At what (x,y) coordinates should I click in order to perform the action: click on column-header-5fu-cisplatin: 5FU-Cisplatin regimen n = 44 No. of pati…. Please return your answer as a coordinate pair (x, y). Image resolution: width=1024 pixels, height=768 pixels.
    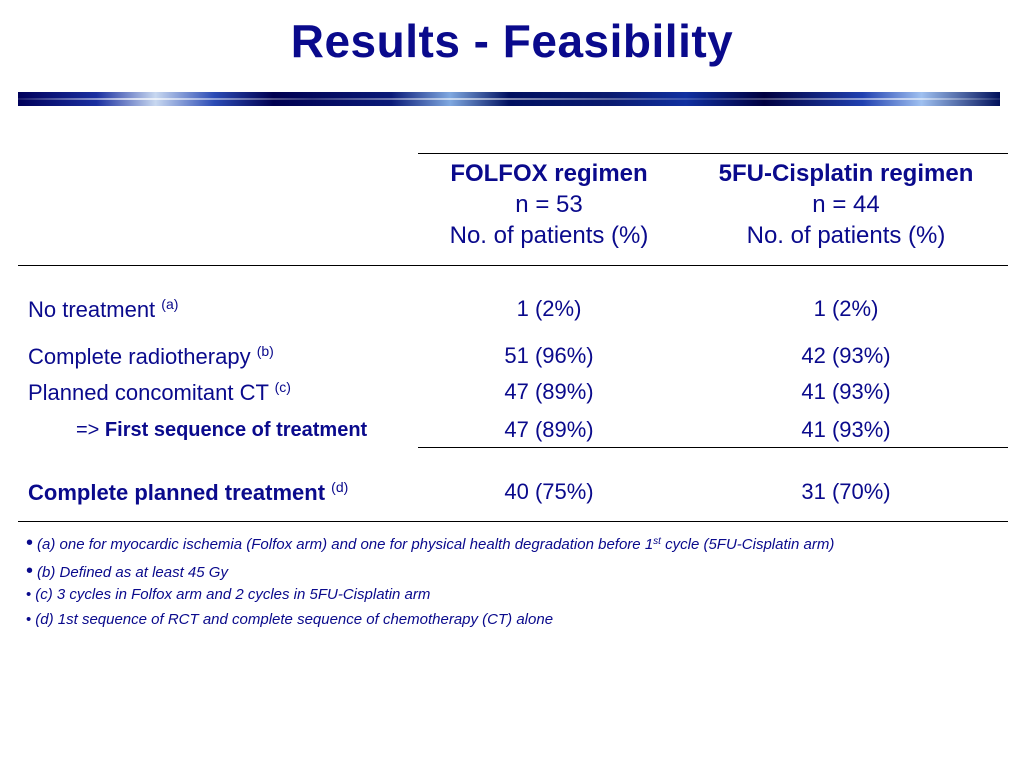
    Looking at the image, I should click on (846, 204).